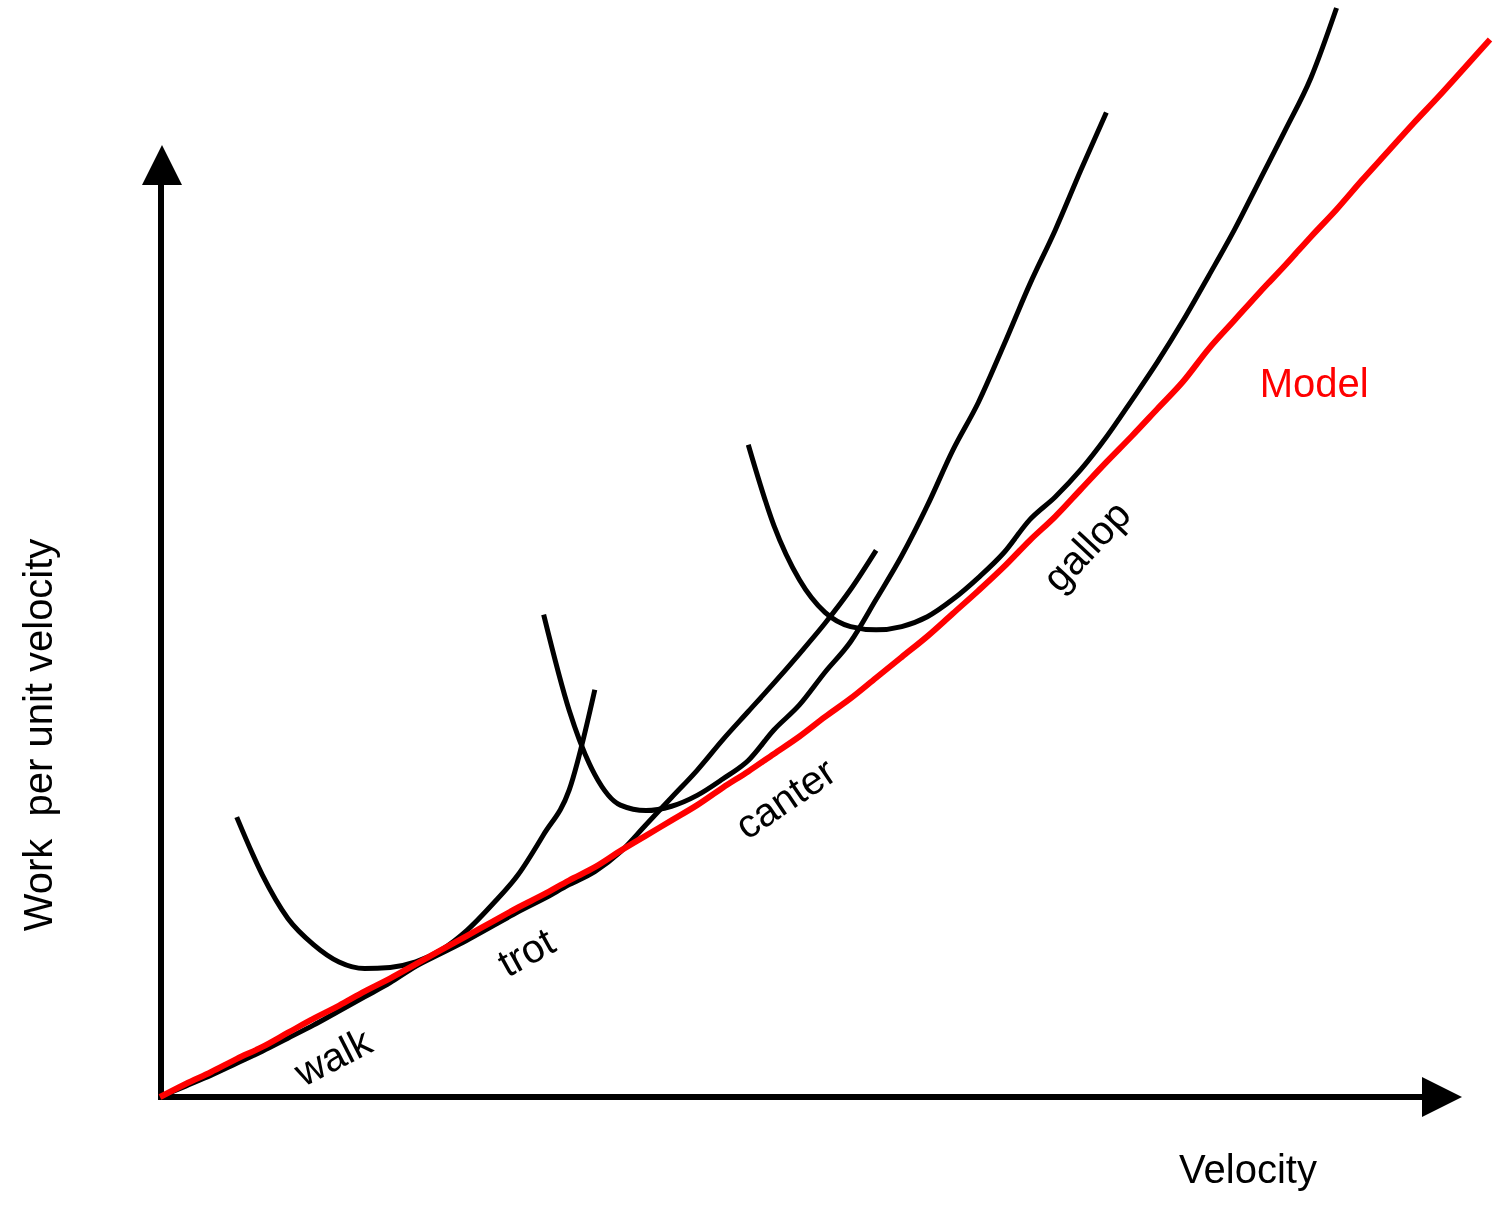 The image size is (1505, 1207). Describe the element at coordinates (38, 735) in the screenshot. I see `y-axis-title: Work per unit velocity` at that location.